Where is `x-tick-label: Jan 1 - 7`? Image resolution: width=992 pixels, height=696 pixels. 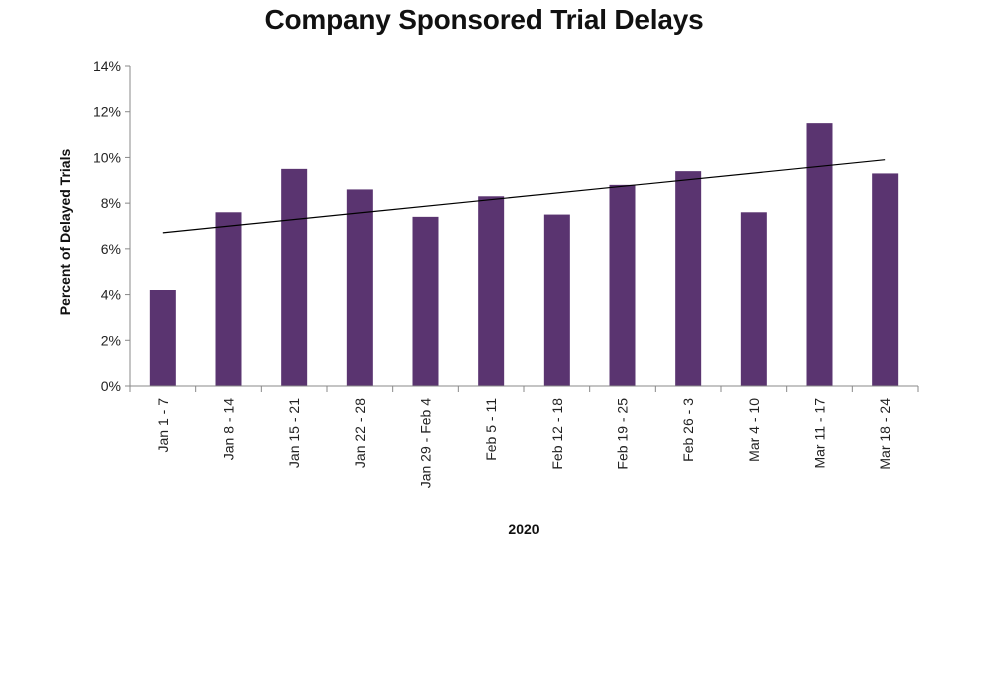
x-tick-label: Jan 1 - 7 is located at coordinates (163, 425).